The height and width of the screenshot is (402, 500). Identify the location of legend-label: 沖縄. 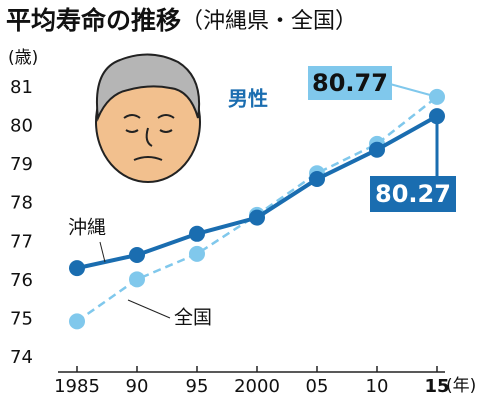
(87, 228).